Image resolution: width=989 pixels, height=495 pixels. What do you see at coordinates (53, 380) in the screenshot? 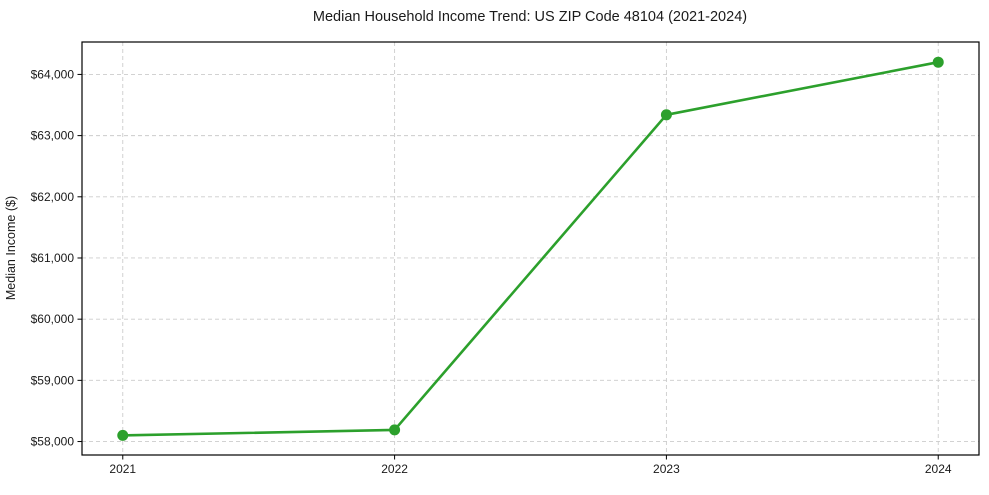
I see `y-tick-label: $59,000` at bounding box center [53, 380].